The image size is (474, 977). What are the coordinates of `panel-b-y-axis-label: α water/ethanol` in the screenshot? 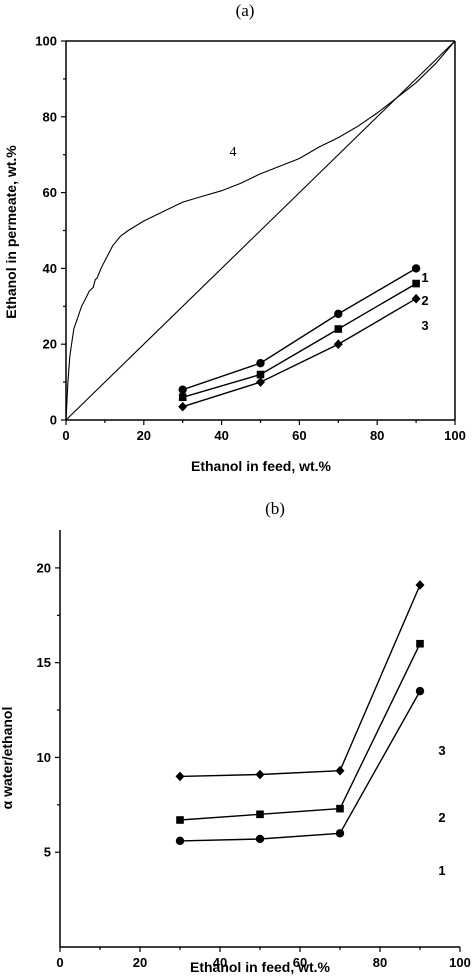 It's located at (7, 758).